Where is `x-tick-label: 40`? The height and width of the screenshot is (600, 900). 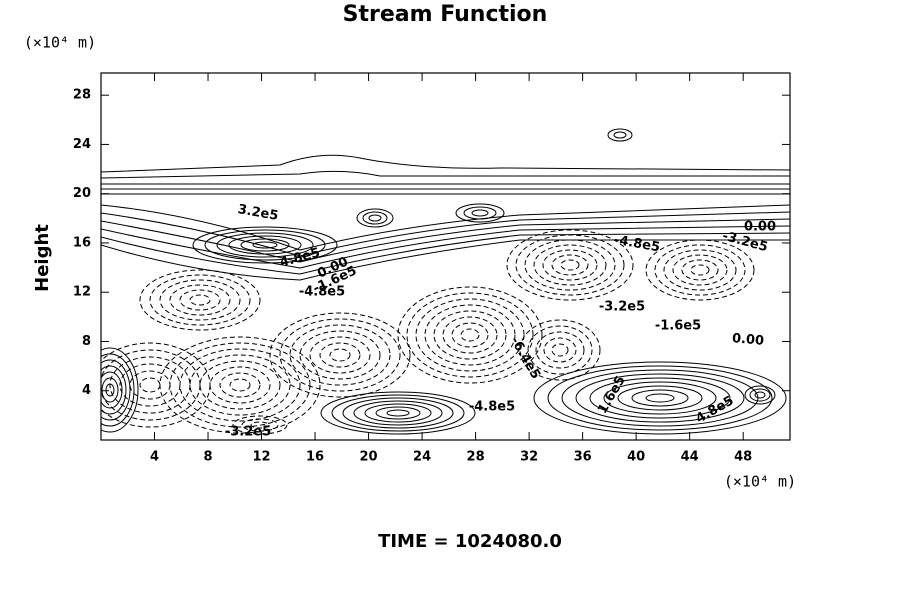 x-tick-label: 40 is located at coordinates (636, 457).